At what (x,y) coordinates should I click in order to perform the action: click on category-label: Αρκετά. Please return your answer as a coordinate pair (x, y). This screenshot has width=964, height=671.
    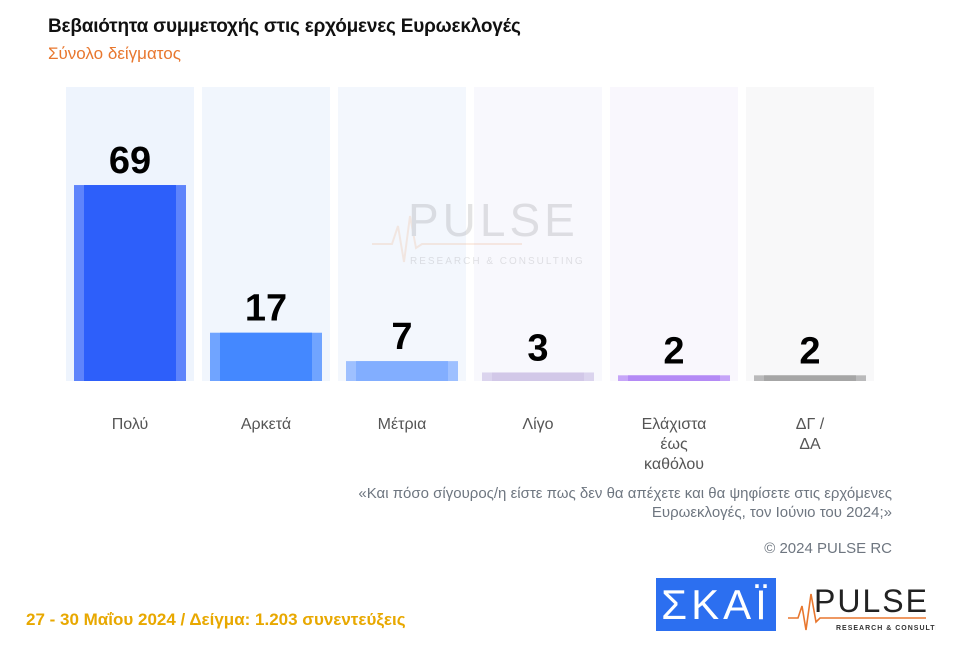
    Looking at the image, I should click on (266, 424).